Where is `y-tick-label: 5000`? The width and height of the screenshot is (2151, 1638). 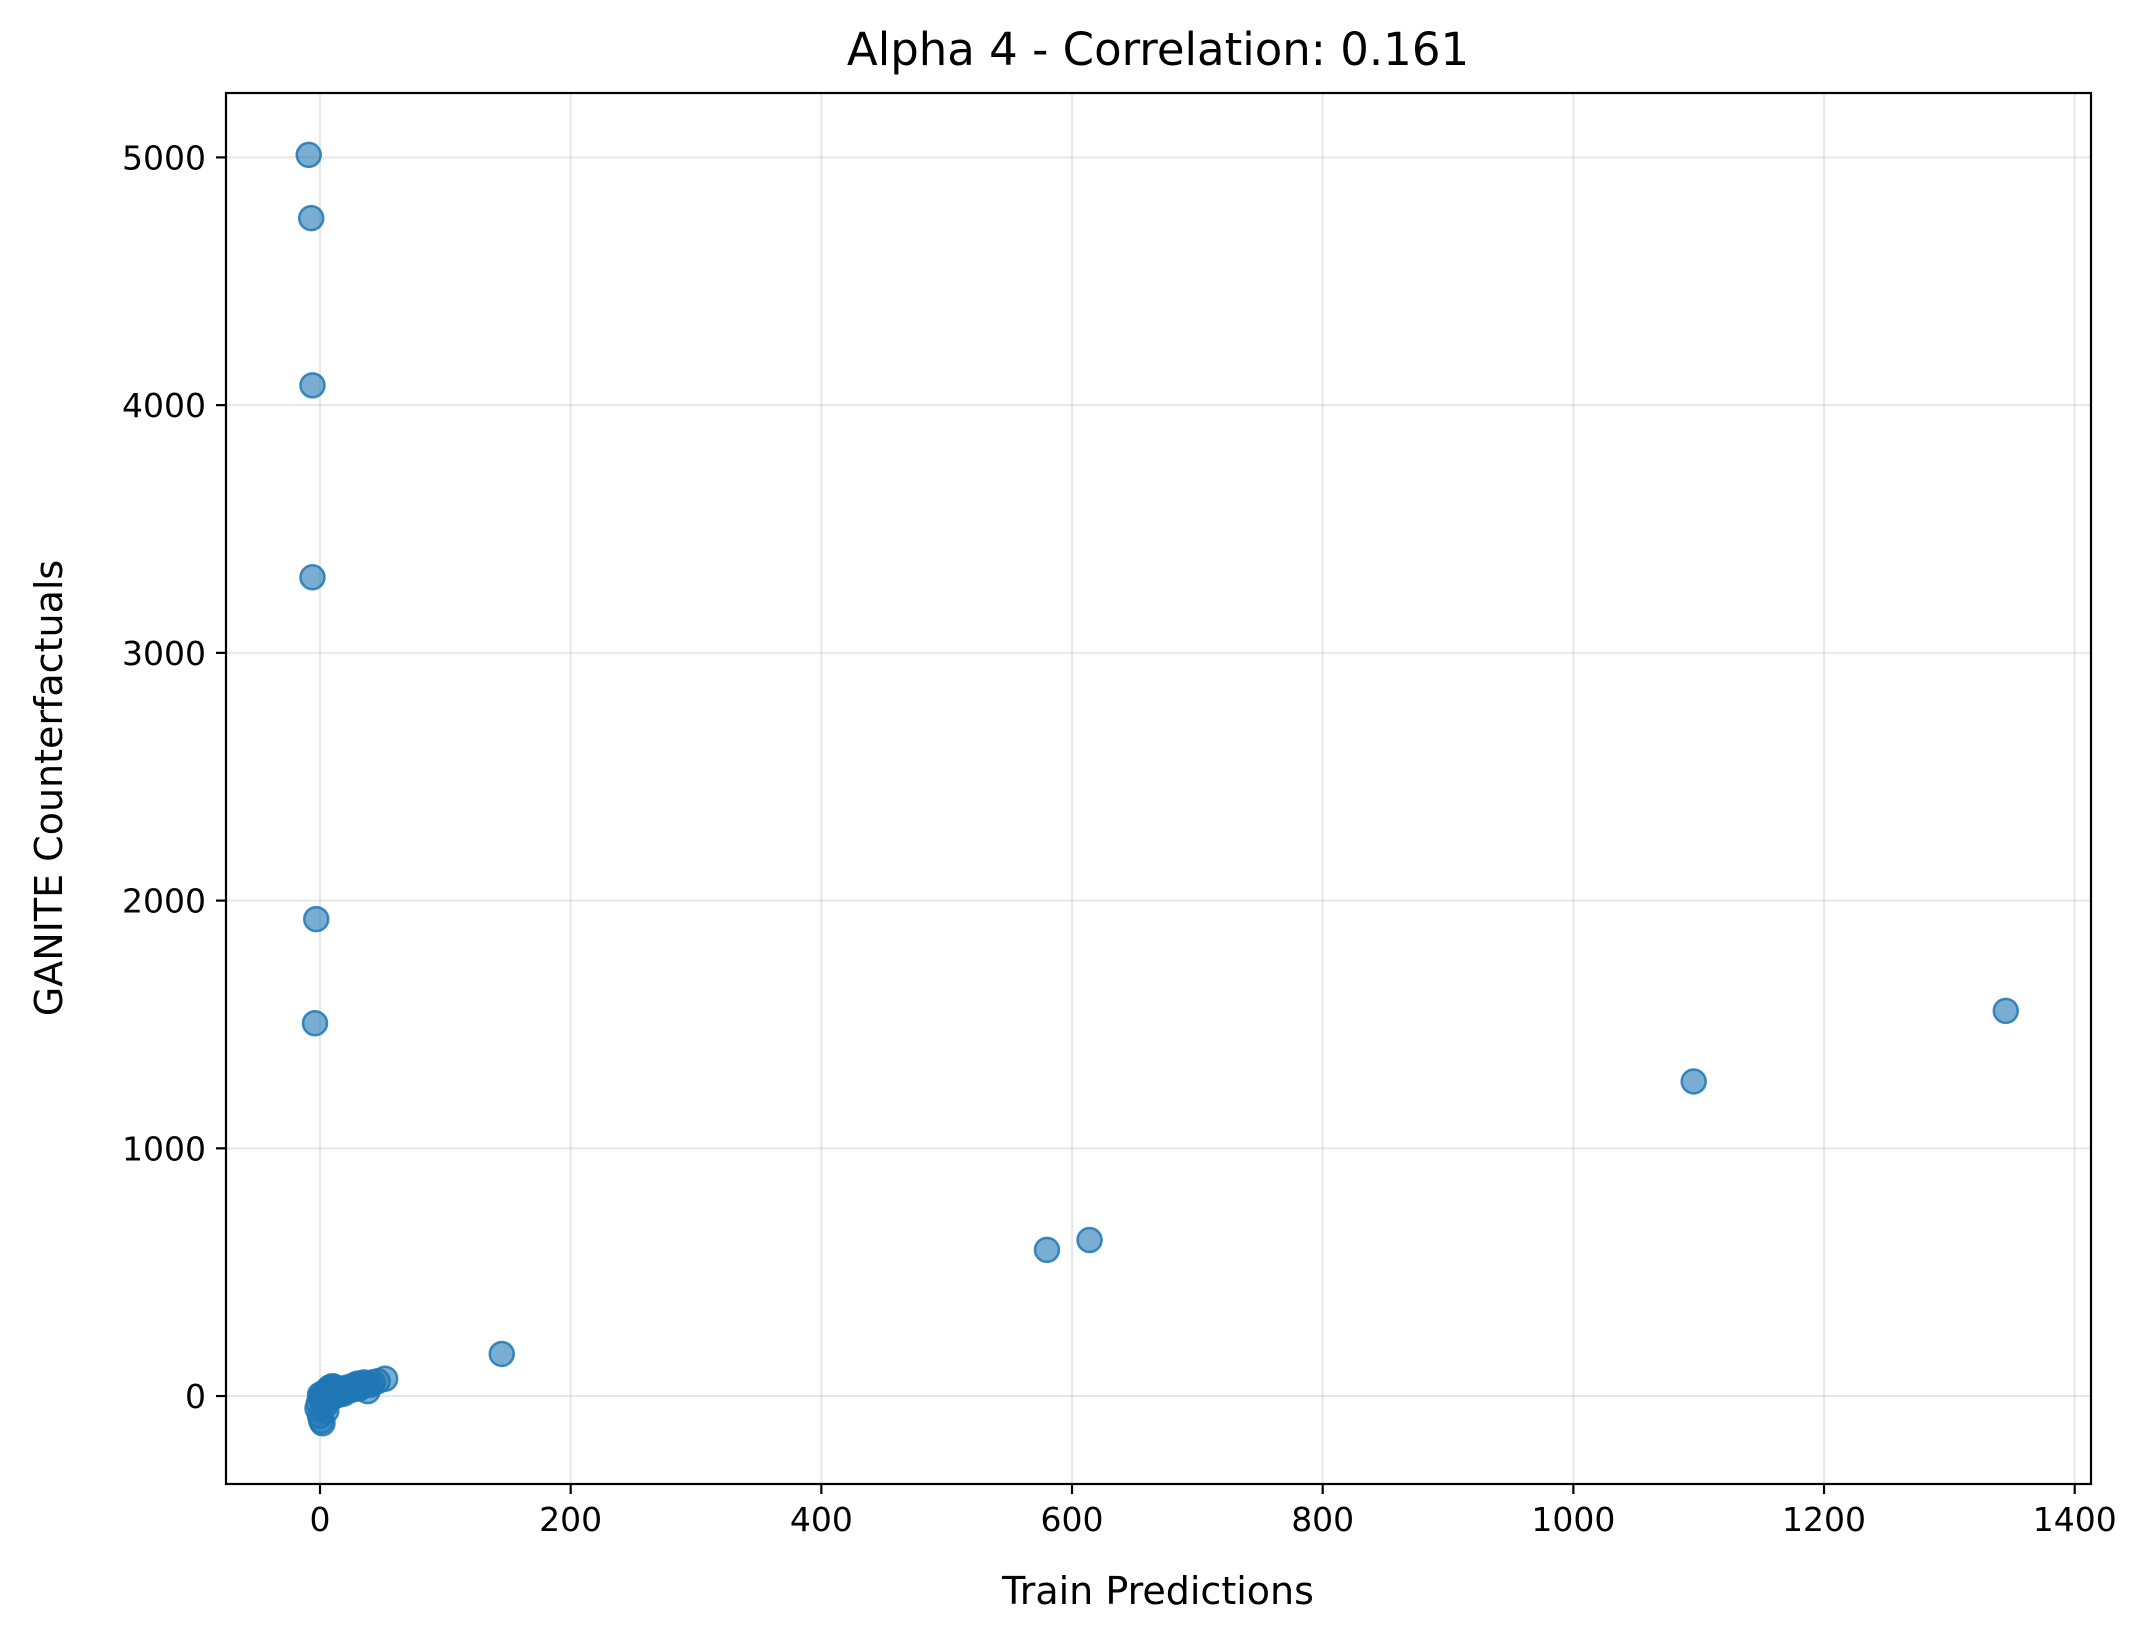
y-tick-label: 5000 is located at coordinates (164, 157).